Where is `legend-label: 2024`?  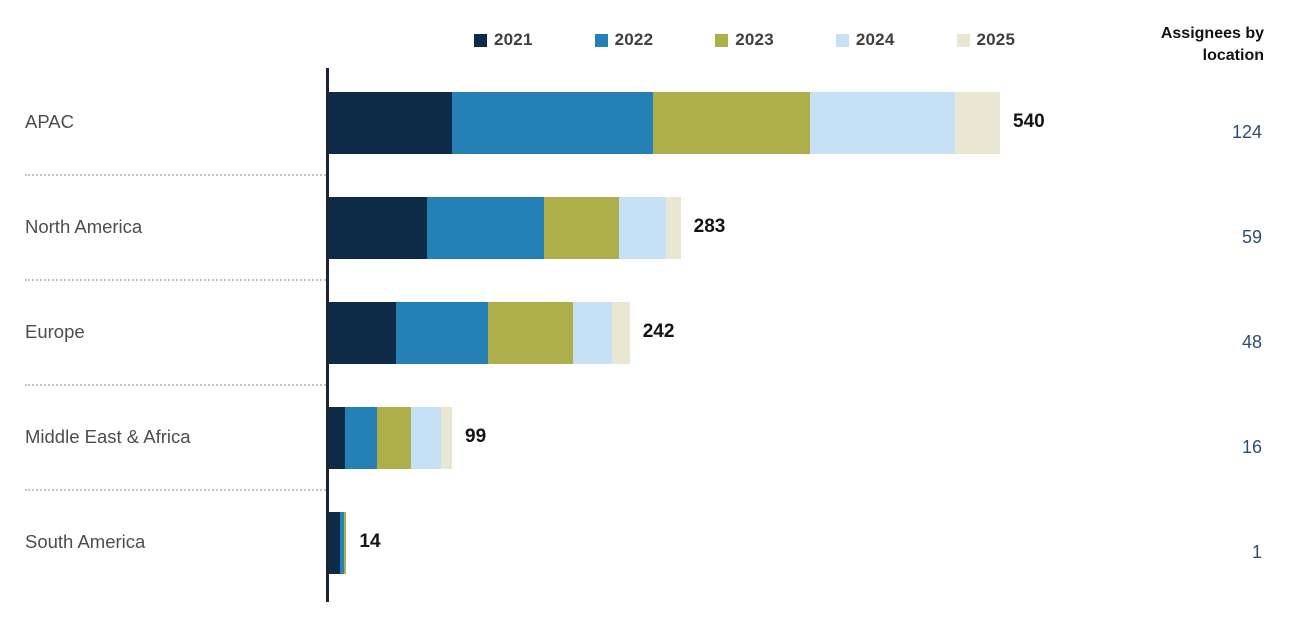
legend-label: 2024 is located at coordinates (875, 39).